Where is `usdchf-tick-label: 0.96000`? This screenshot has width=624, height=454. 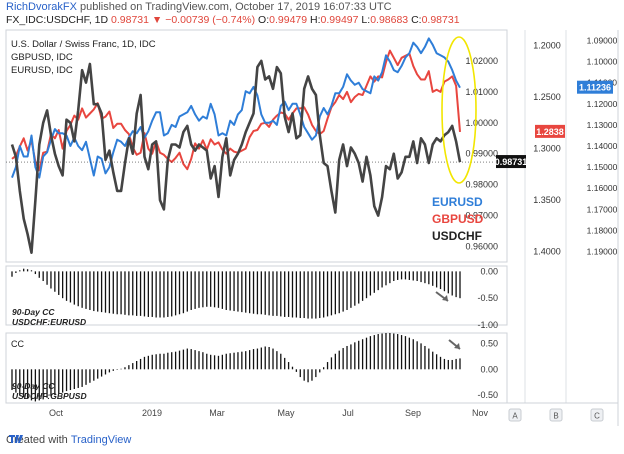
usdchf-tick-label: 0.96000 is located at coordinates (481, 247).